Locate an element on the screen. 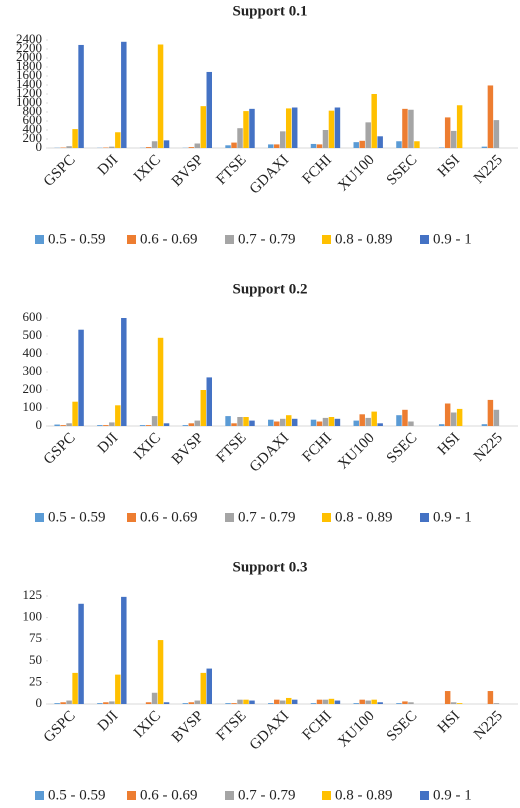 The height and width of the screenshot is (808, 520). x-tick-label: GDAXI is located at coordinates (269, 730).